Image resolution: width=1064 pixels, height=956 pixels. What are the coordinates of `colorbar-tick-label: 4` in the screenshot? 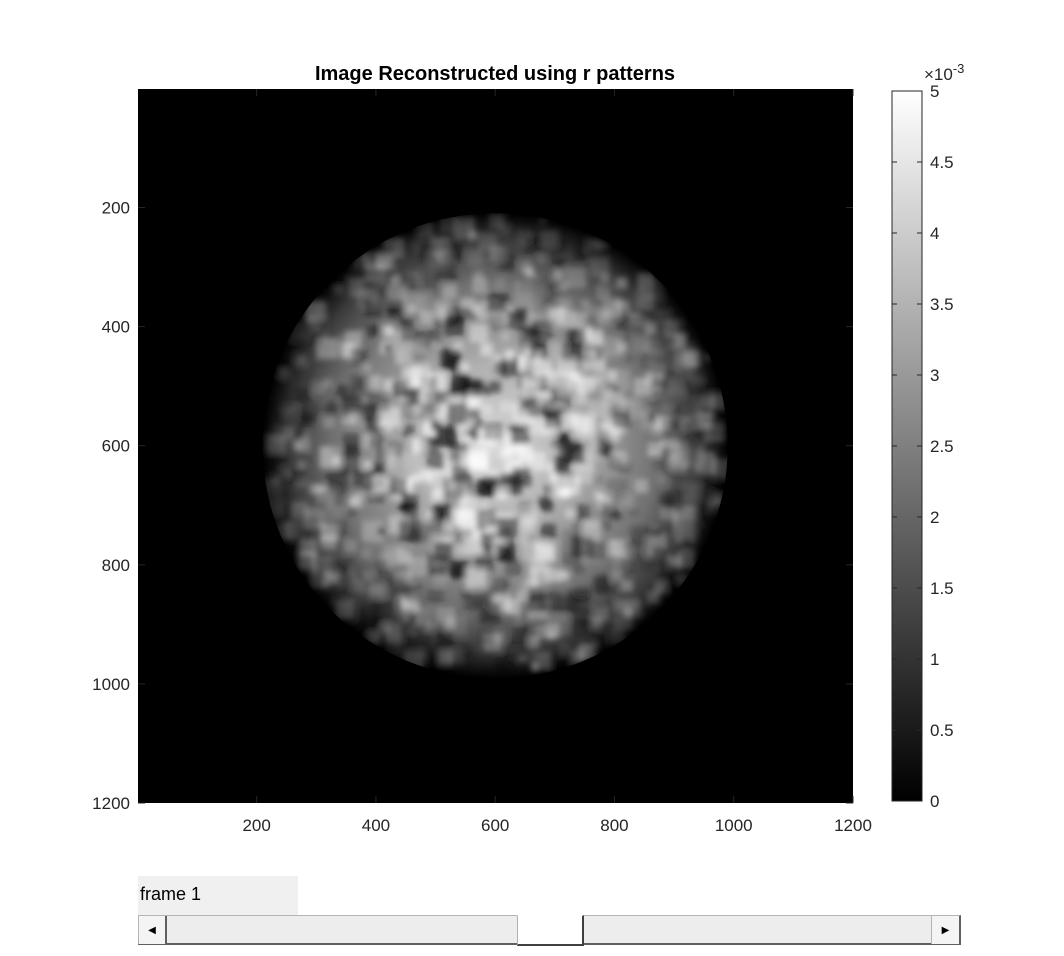 It's located at (934, 233).